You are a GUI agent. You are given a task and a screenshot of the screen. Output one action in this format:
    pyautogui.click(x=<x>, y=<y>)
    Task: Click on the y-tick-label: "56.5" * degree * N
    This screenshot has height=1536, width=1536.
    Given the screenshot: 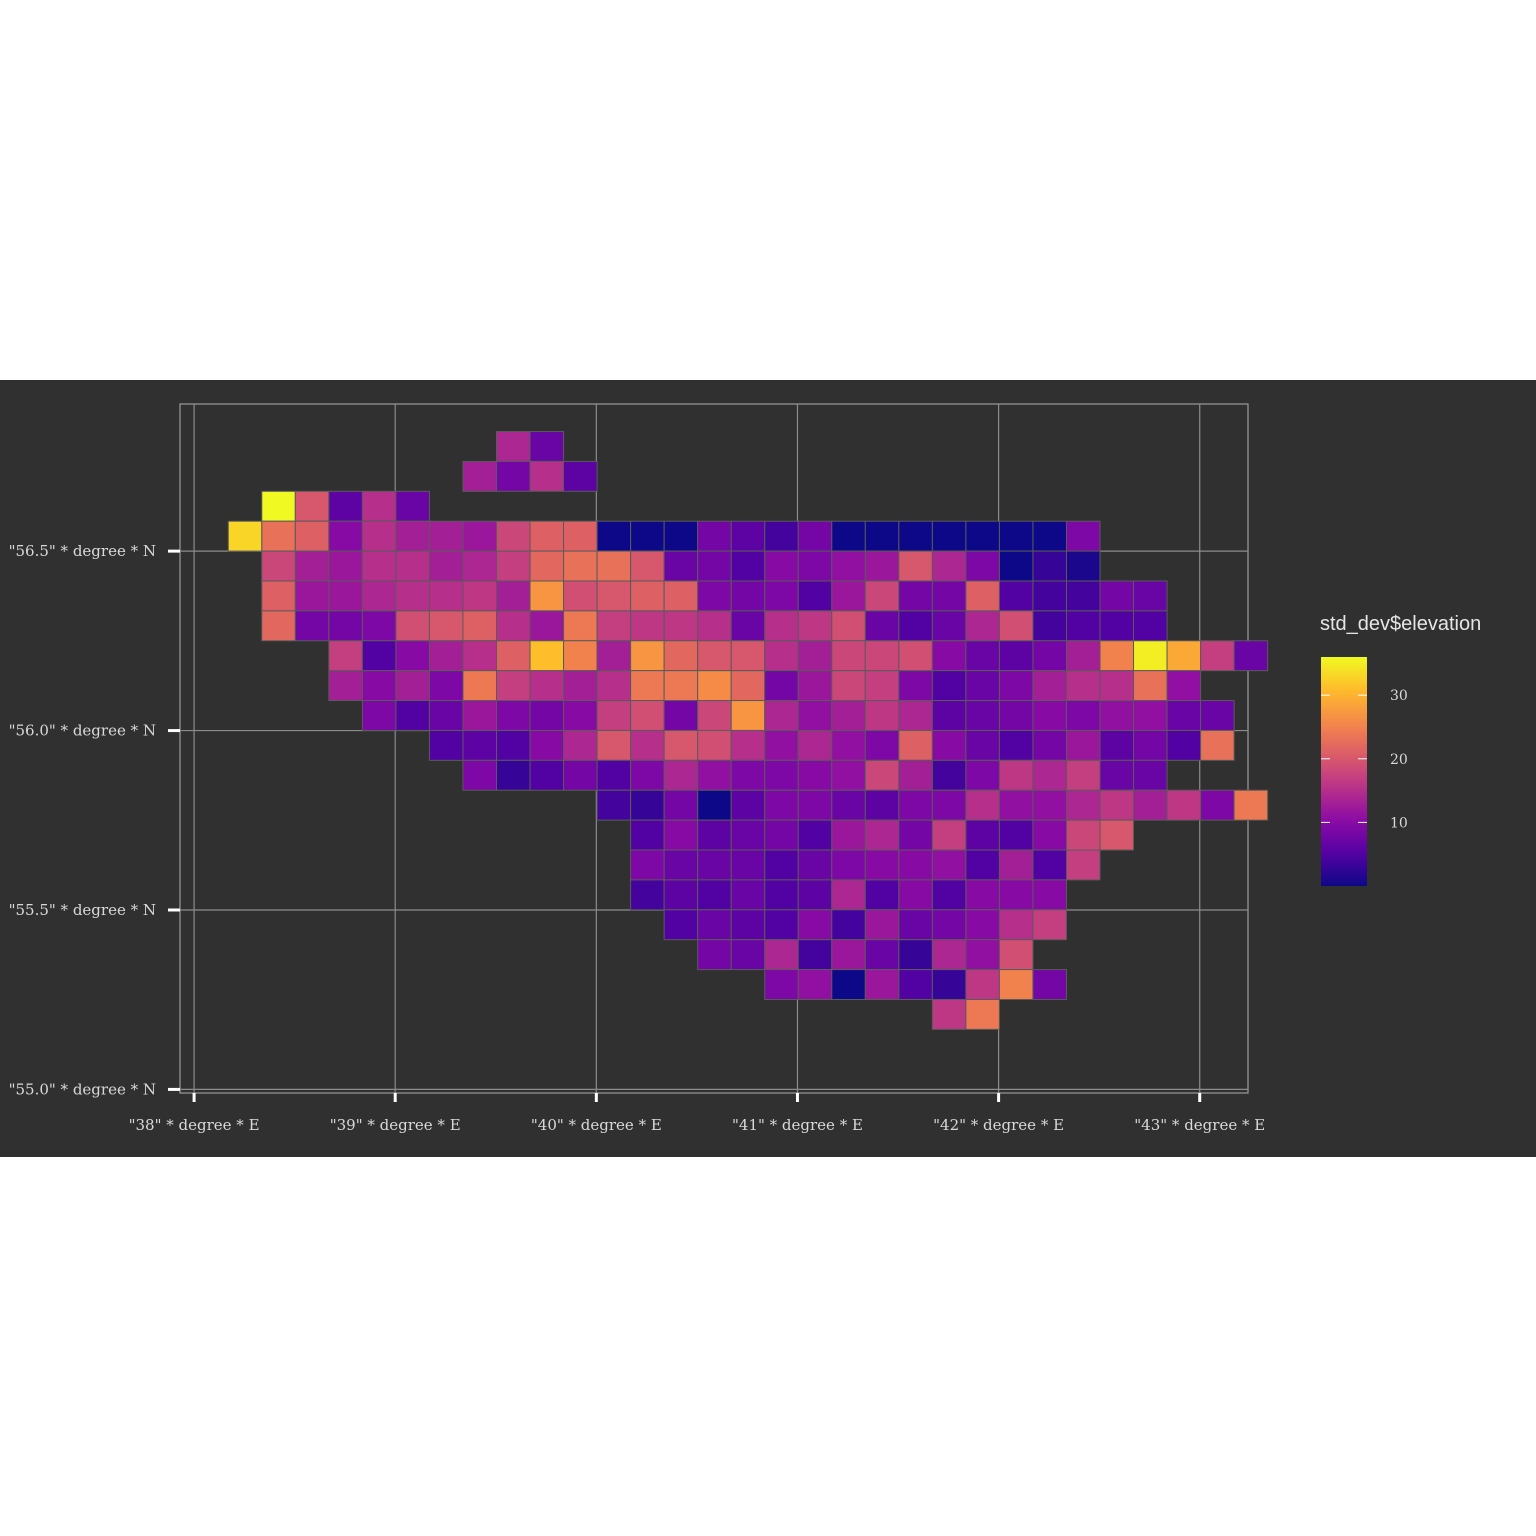 What is the action you would take?
    pyautogui.click(x=82, y=551)
    